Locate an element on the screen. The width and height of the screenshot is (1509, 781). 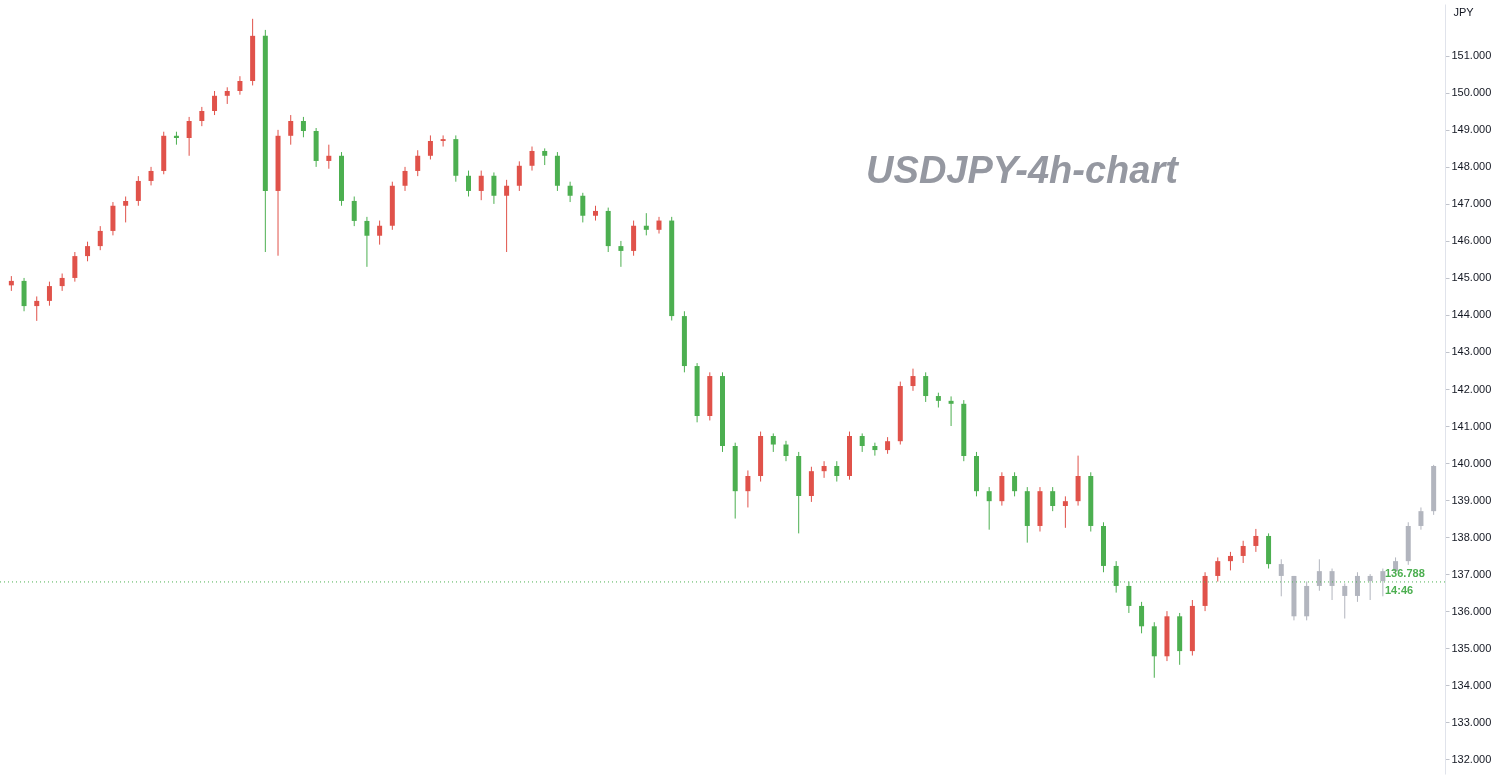
y-axis-title: JPY is located at coordinates (1464, 11).